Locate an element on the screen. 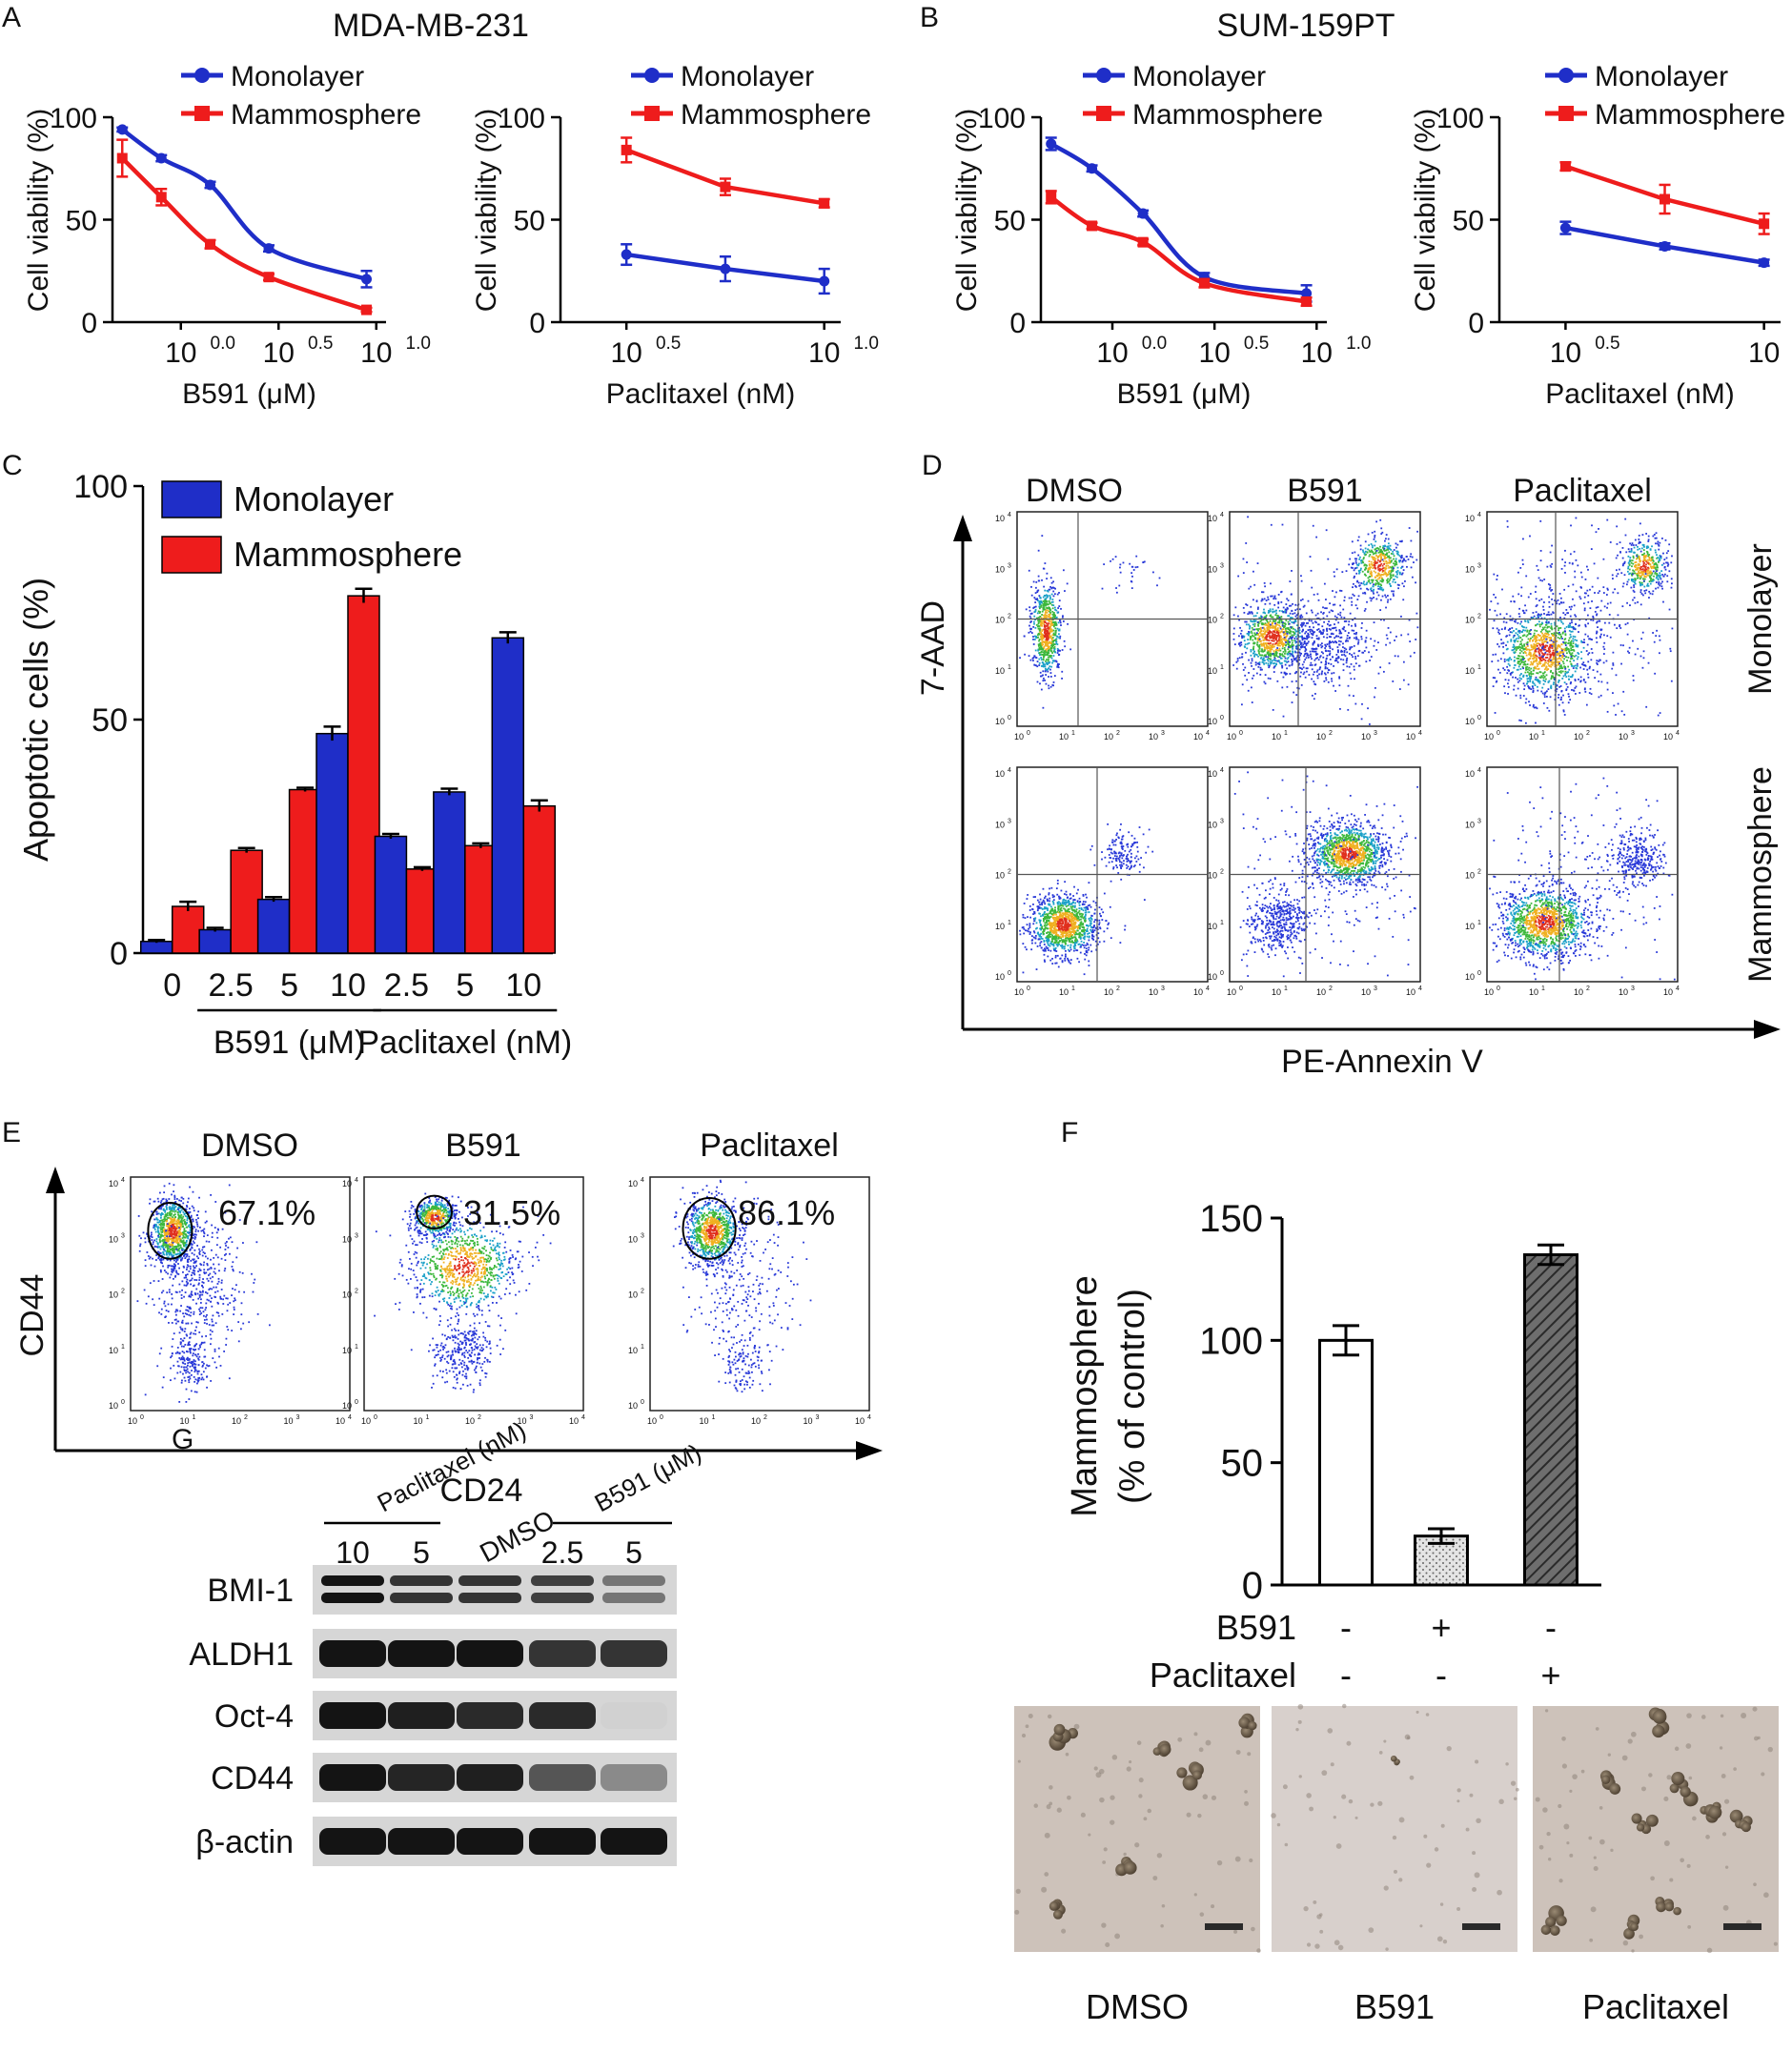 Image resolution: width=1792 pixels, height=2052 pixels. x-tick-exponent: 0.5 is located at coordinates (1607, 344).